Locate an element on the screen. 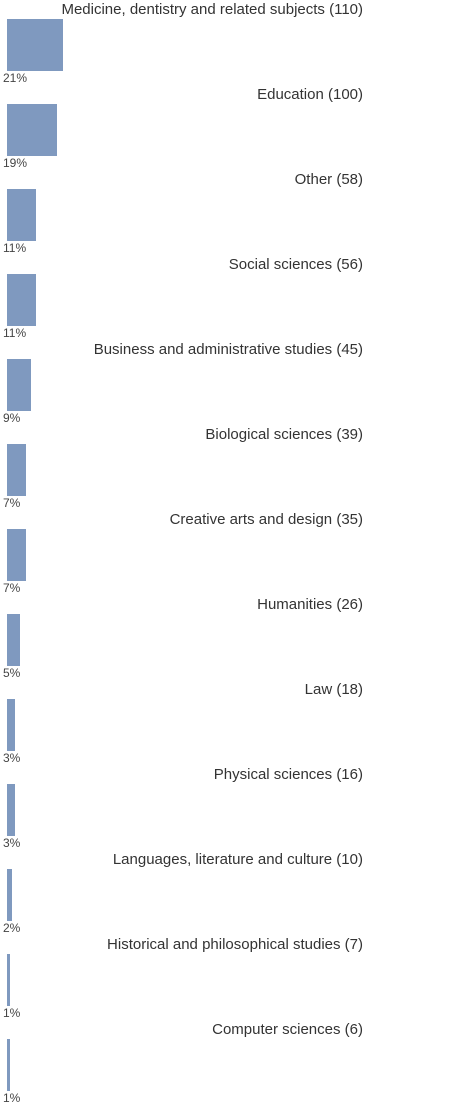  category-label: Education (100) is located at coordinates (310, 94).